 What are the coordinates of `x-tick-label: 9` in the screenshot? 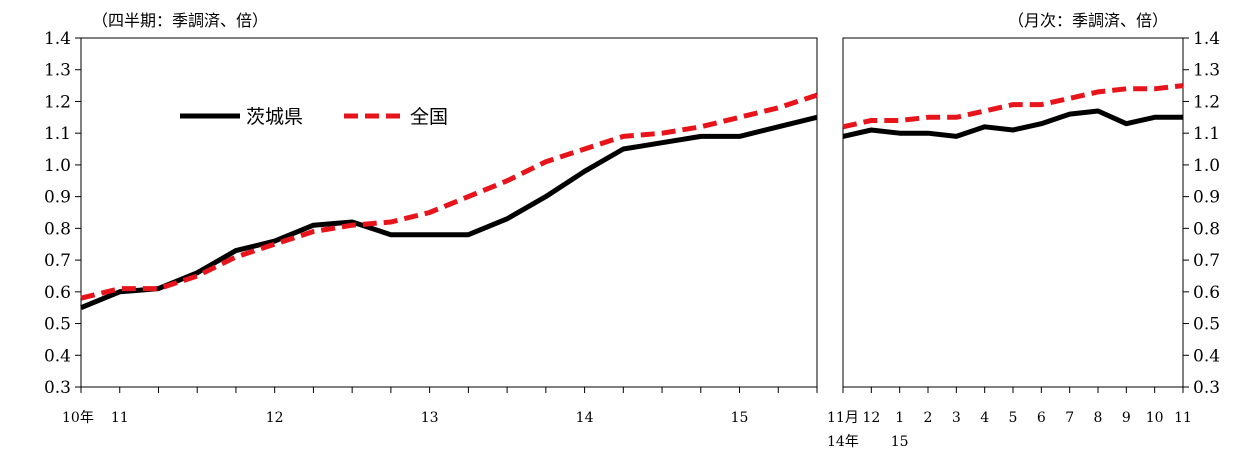 It's located at (1126, 418).